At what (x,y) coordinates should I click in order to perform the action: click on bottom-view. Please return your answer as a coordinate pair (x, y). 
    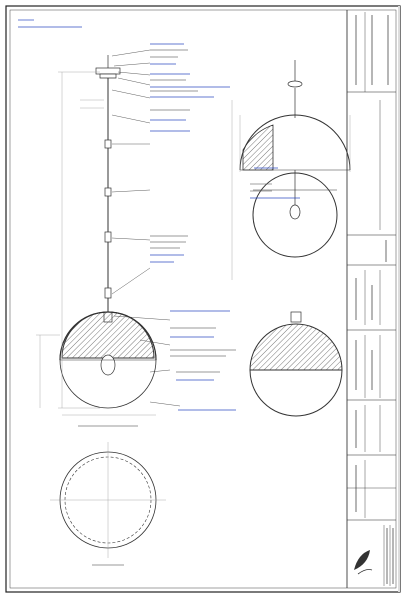
    Looking at the image, I should click on (108, 500).